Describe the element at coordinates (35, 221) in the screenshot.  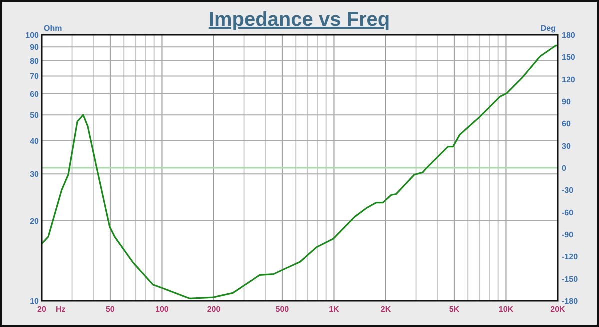
I see `y-tick-label: 20` at that location.